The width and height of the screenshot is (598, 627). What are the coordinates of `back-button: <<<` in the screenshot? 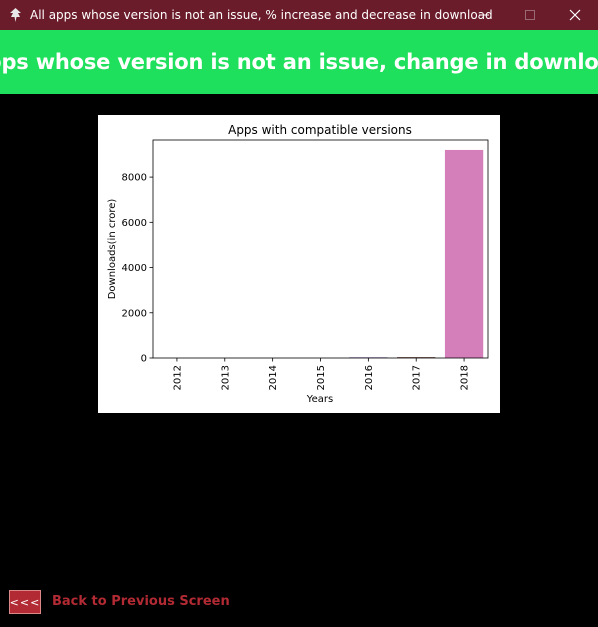 It's located at (25, 602).